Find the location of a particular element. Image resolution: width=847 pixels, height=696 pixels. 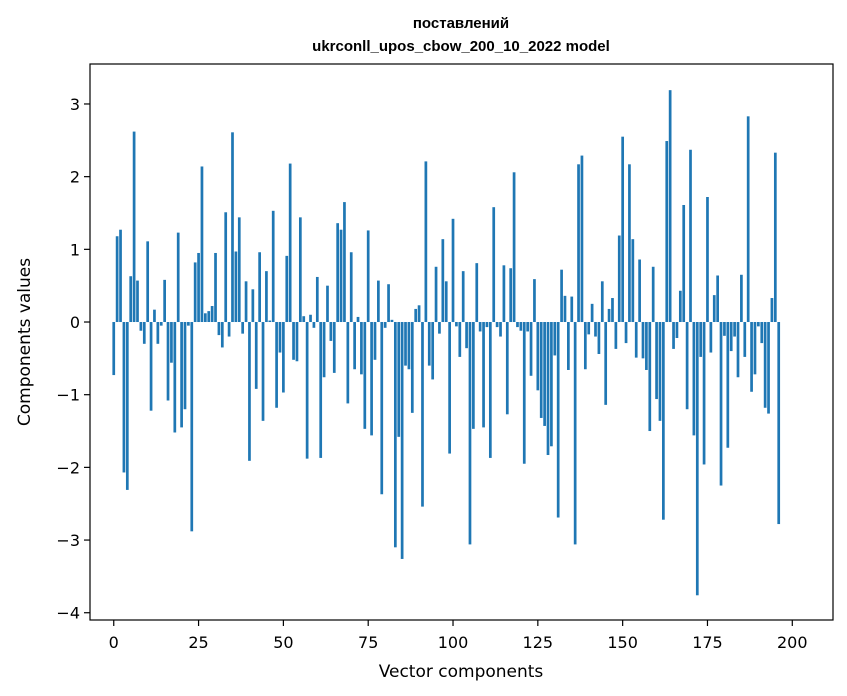

x-axis-ticks: 0 25 50 75 100 125 150 175 200 is located at coordinates (458, 636).